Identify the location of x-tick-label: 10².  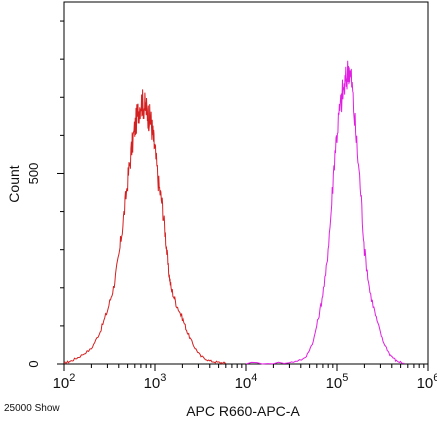
(64, 382).